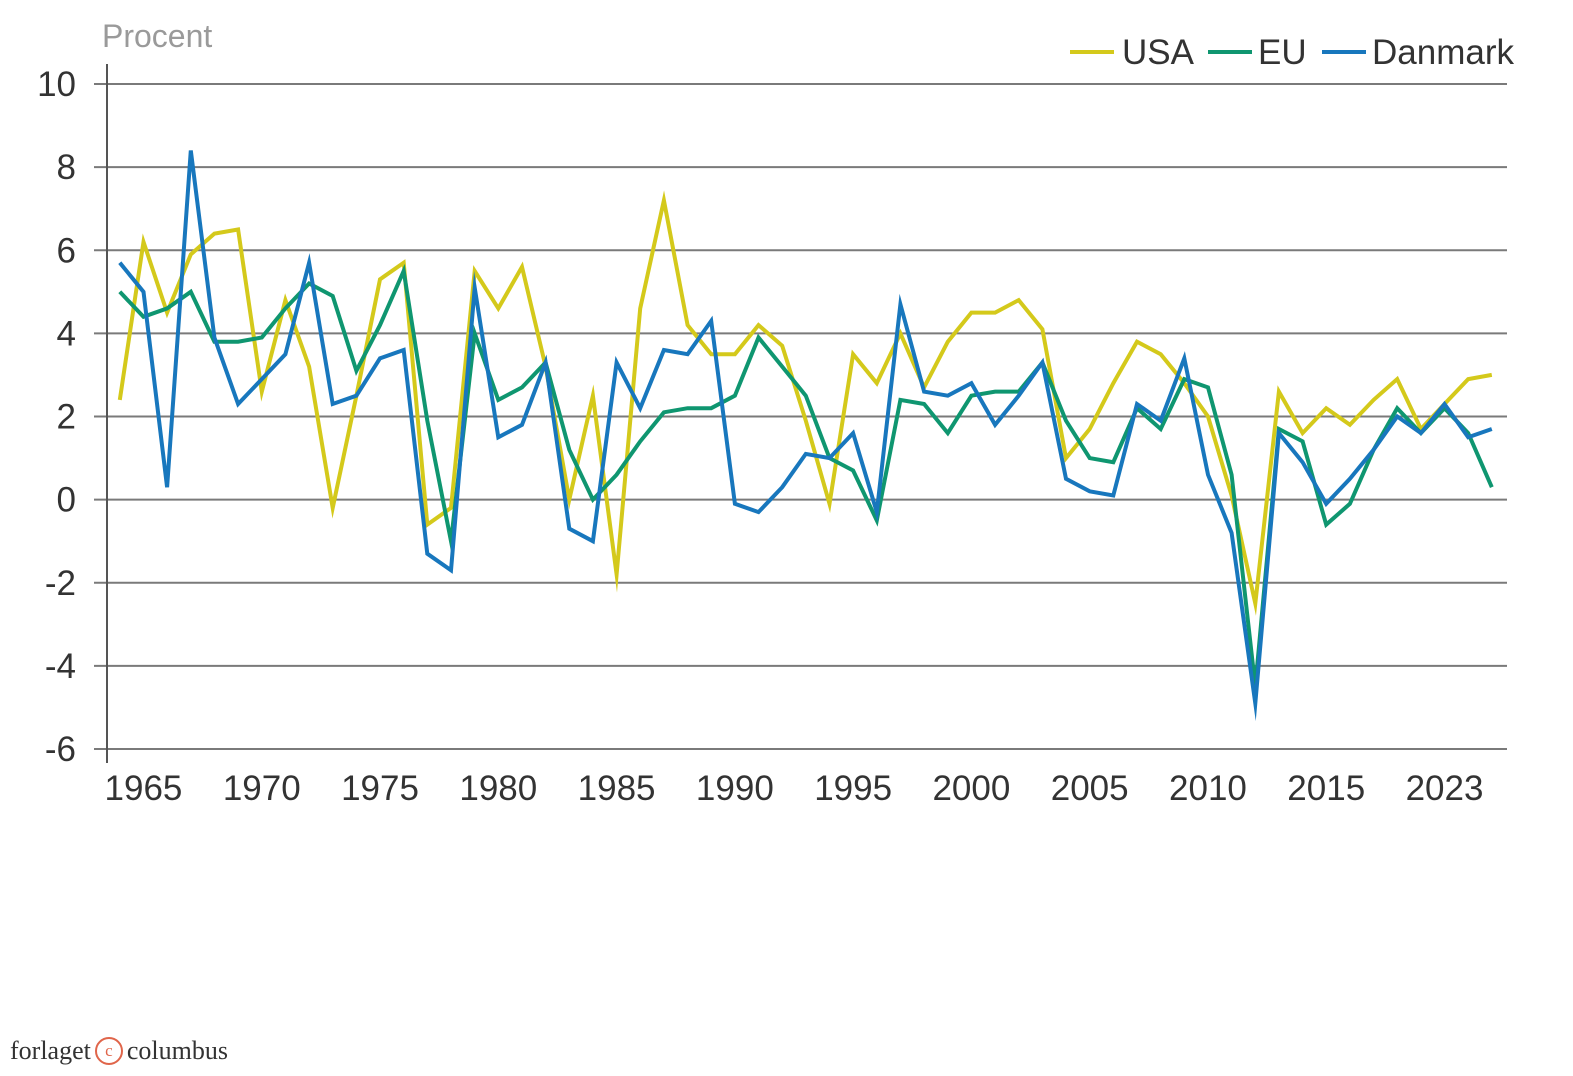 This screenshot has height=1076, width=1573. Describe the element at coordinates (157, 36) in the screenshot. I see `y-axis-label: Procent` at that location.